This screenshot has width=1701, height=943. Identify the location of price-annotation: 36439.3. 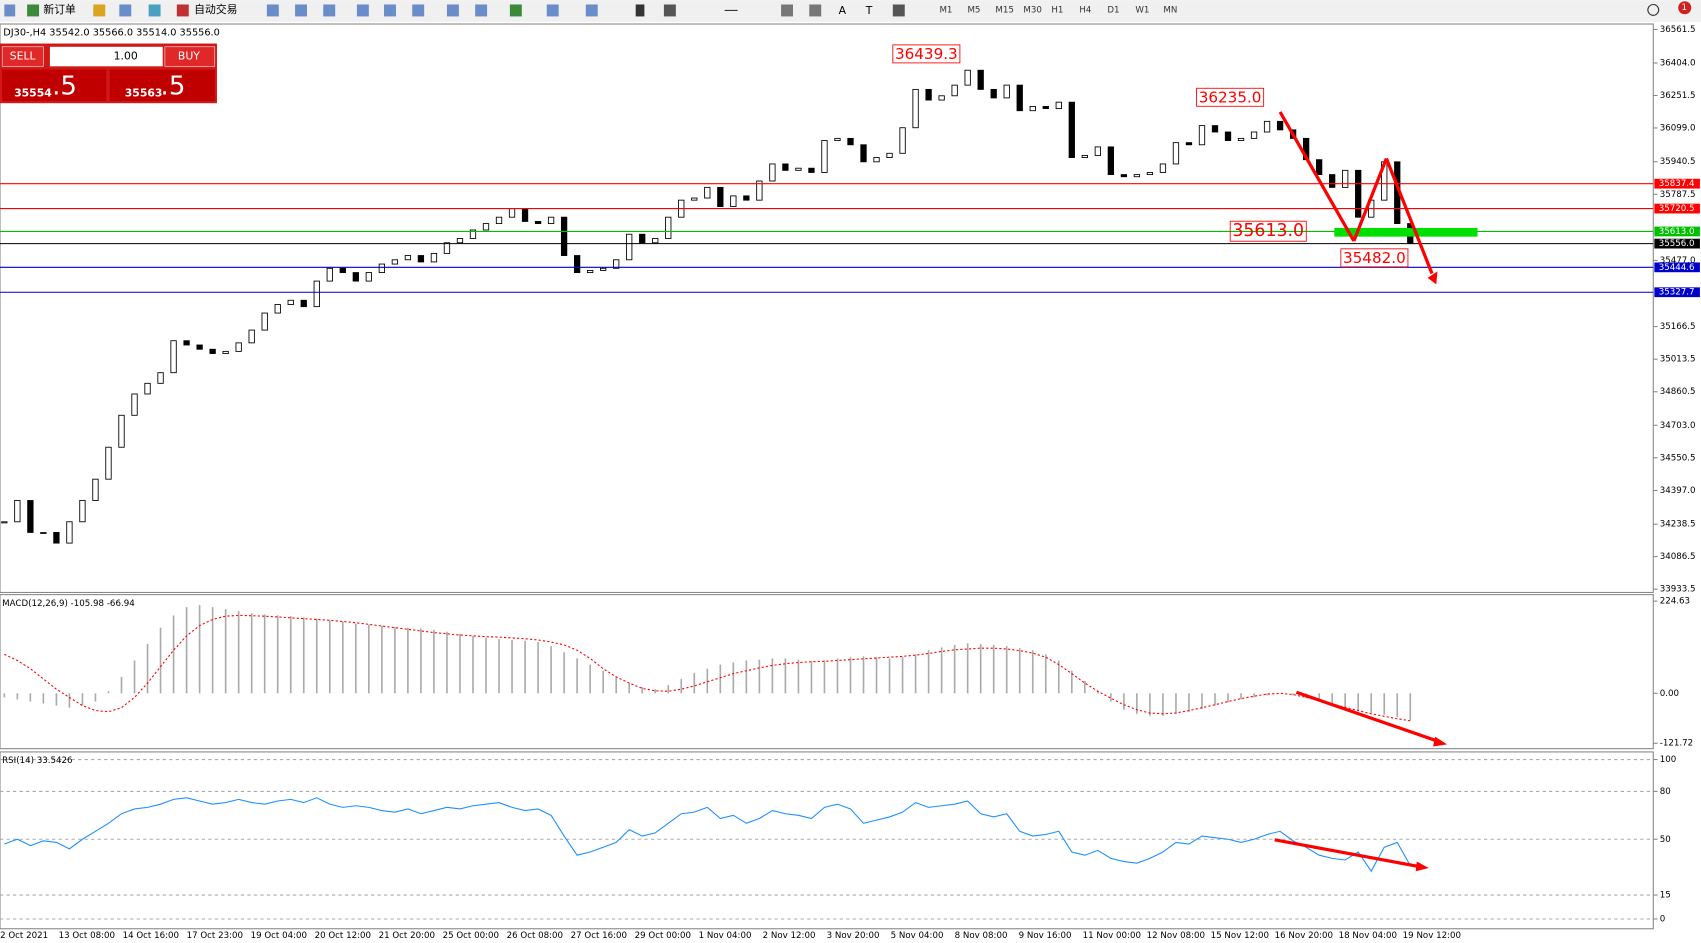
(926, 54).